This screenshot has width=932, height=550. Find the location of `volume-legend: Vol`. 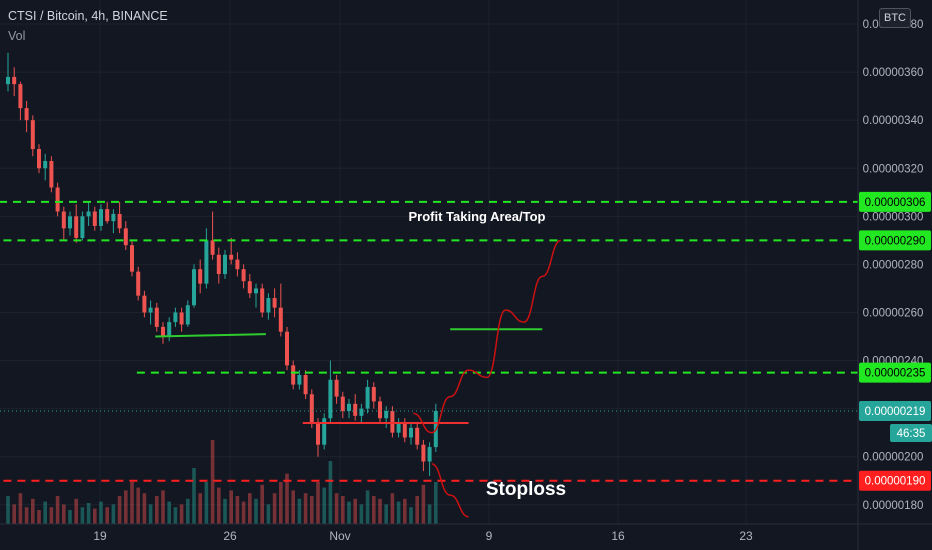

volume-legend: Vol is located at coordinates (17, 36).